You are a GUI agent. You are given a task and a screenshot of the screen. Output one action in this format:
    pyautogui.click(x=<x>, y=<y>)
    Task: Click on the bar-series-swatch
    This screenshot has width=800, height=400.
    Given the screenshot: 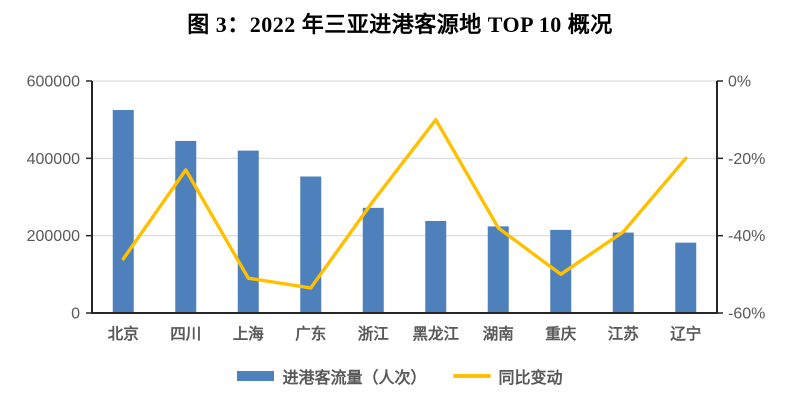 What is the action you would take?
    pyautogui.click(x=256, y=376)
    